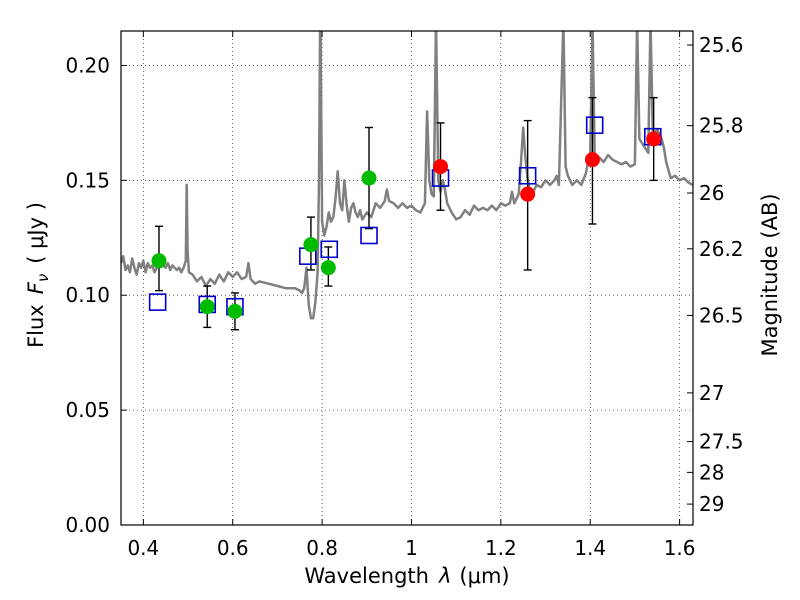 This screenshot has width=800, height=600. Describe the element at coordinates (721, 315) in the screenshot. I see `mag-tick-label: 26.5` at that location.